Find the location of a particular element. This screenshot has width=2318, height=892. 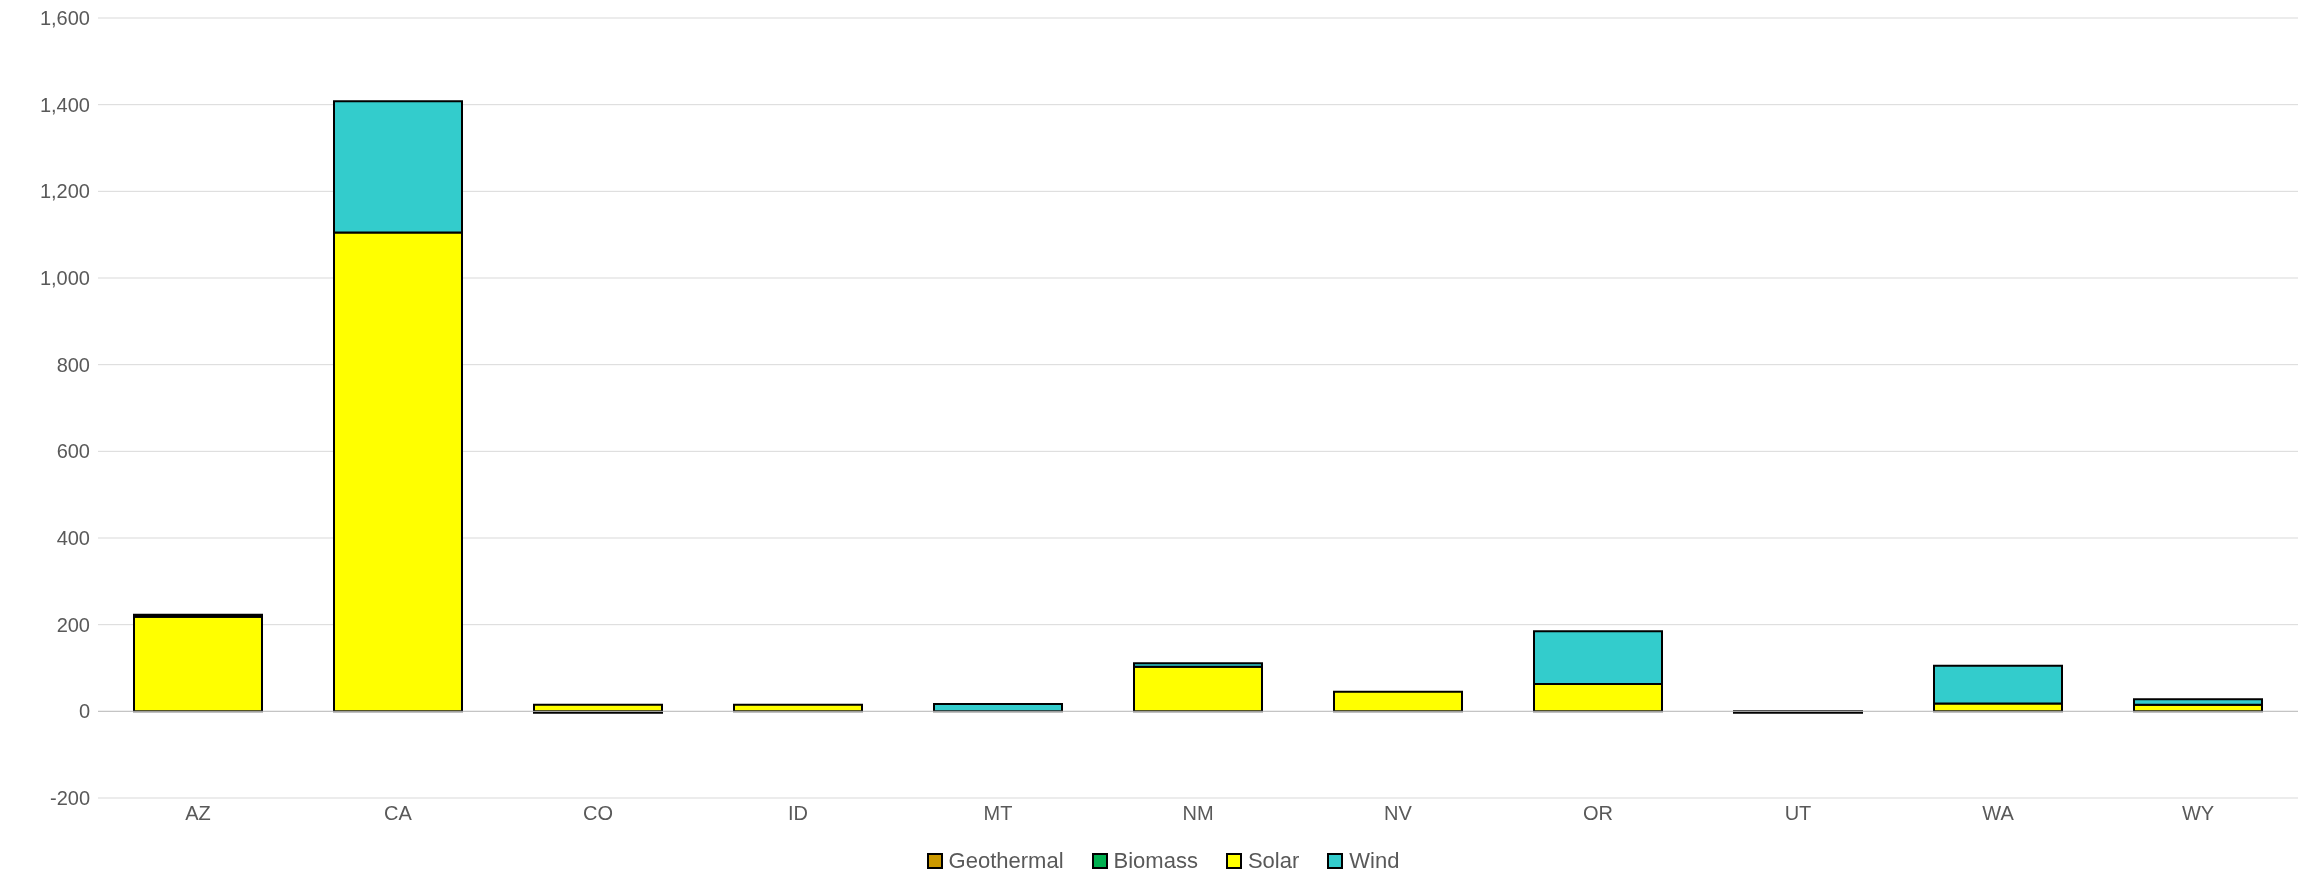

y-tick-label: 800 is located at coordinates (73, 364).